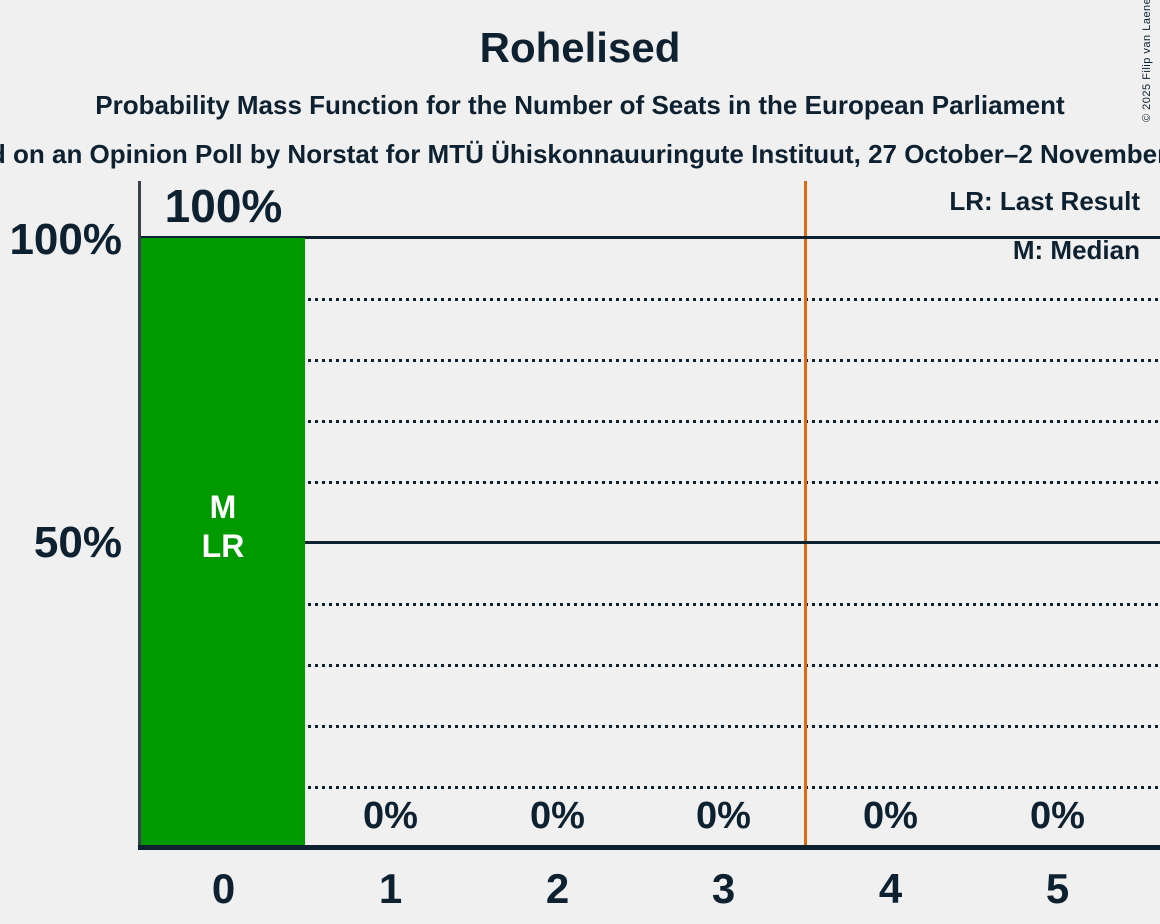 This screenshot has width=1160, height=924. What do you see at coordinates (223, 507) in the screenshot?
I see `median-marker: M` at bounding box center [223, 507].